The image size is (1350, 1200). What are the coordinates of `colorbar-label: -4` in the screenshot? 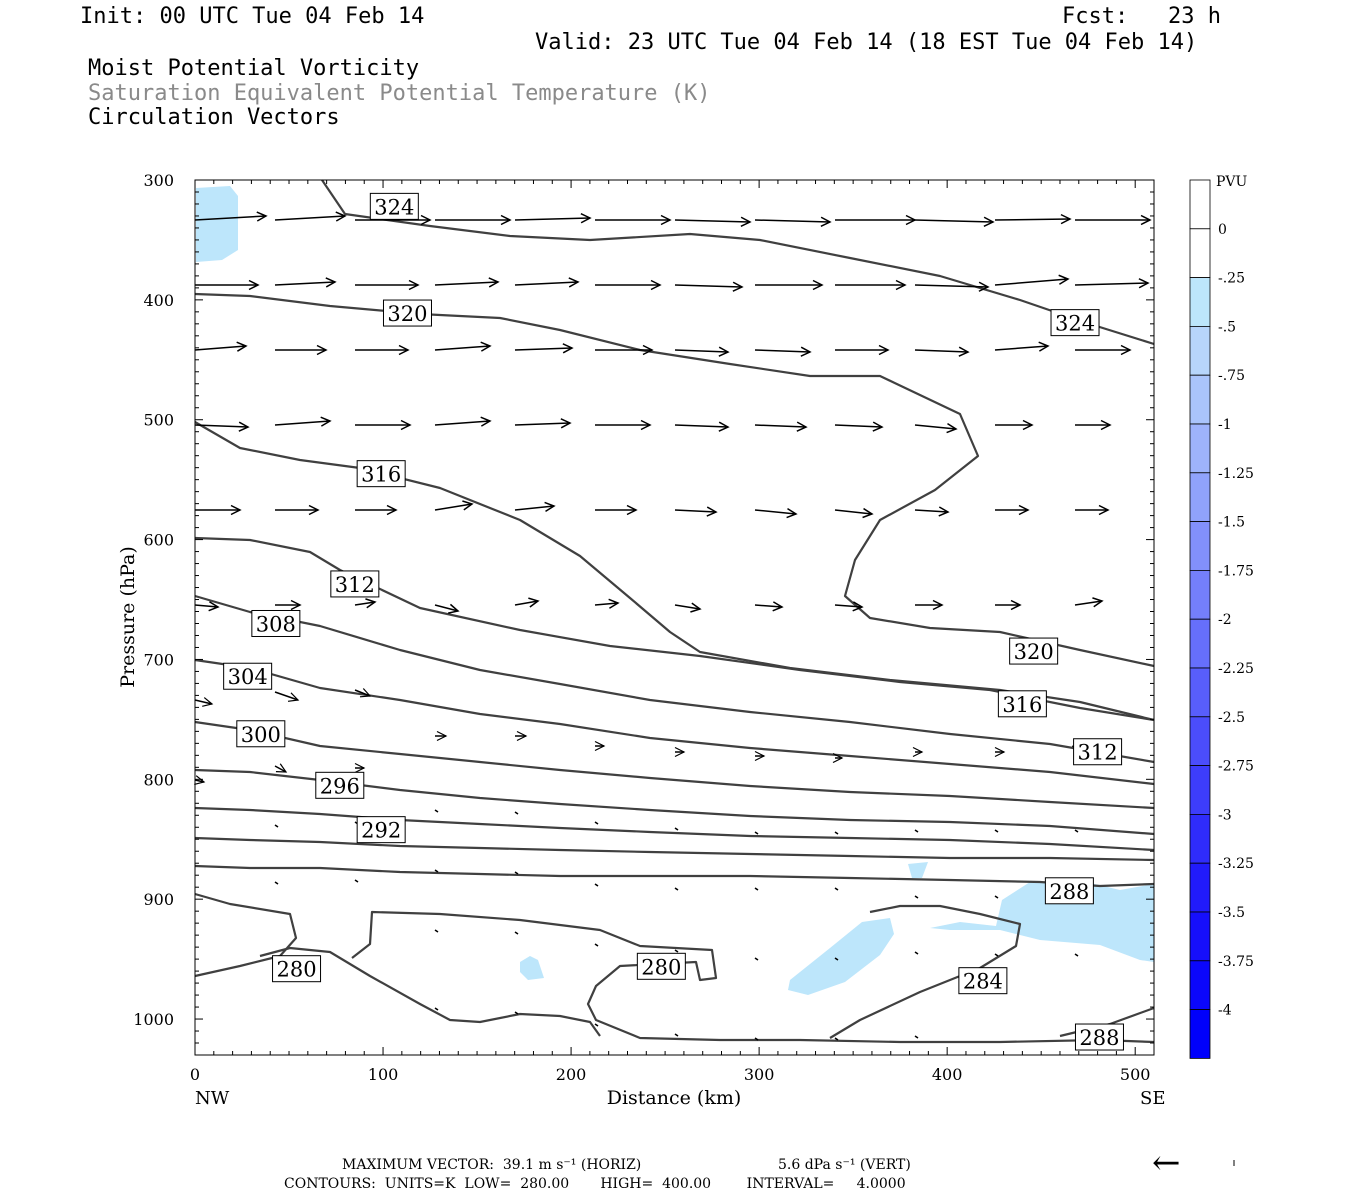 It's located at (1225, 1011).